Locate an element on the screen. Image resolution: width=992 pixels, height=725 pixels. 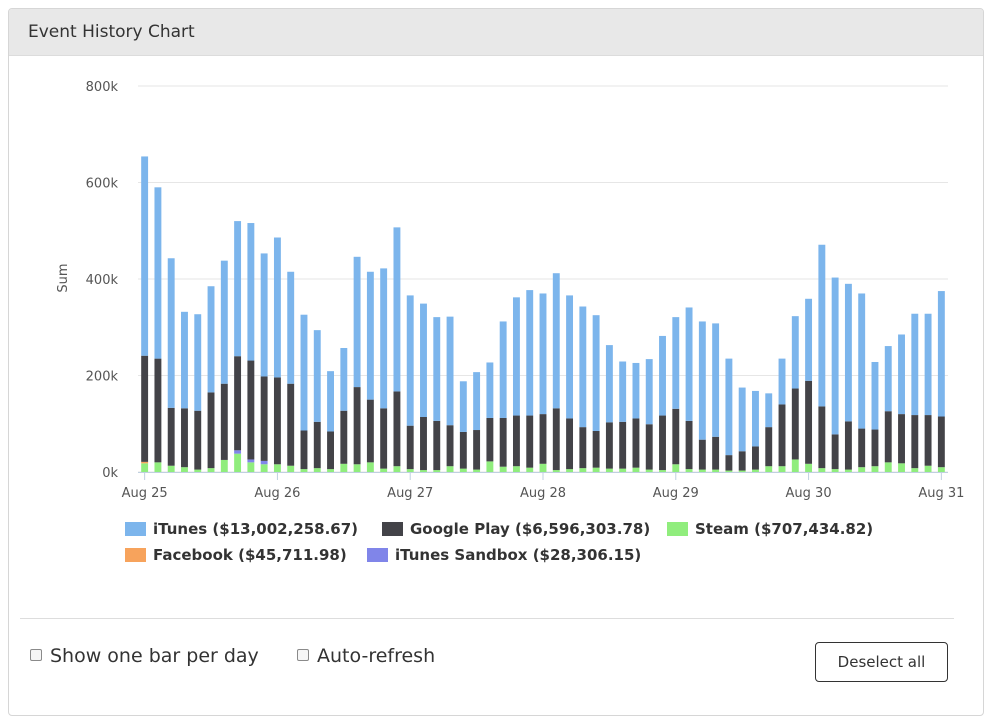
legend-item-itunes-sandbox: iTunes Sandbox ($28,306.15) is located at coordinates (504, 555).